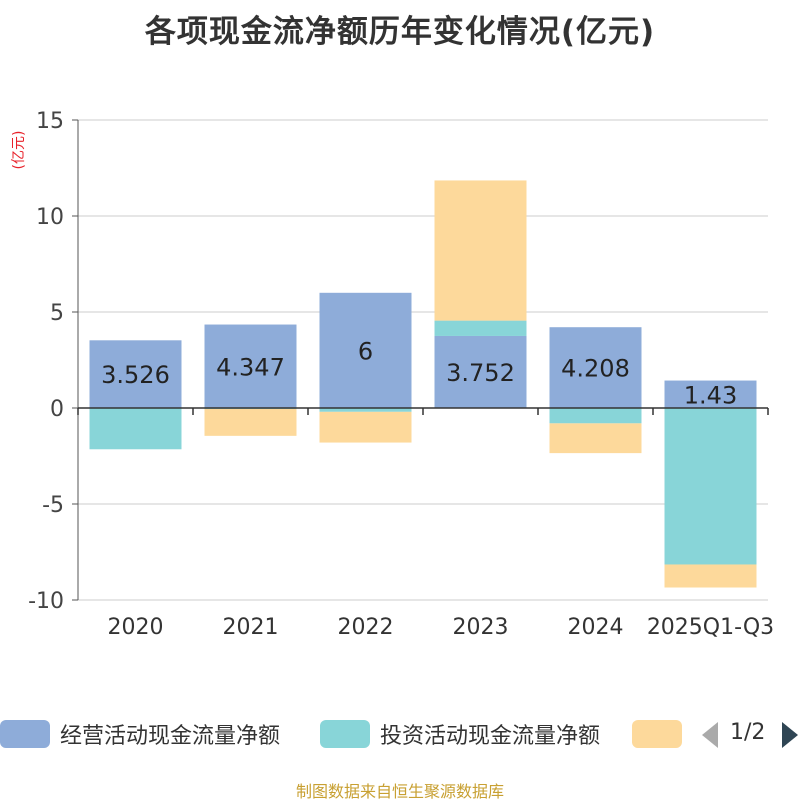 The image size is (800, 802). I want to click on legend-item-third, so click(657, 734).